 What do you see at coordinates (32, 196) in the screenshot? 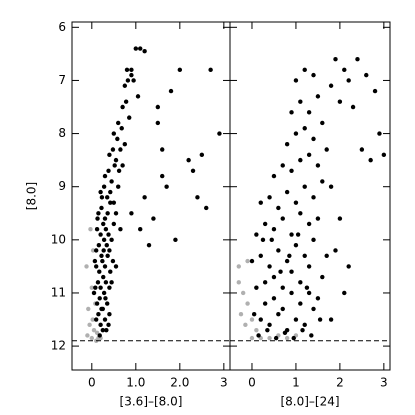
I see `y-axis-label: [8.0]` at bounding box center [32, 196].